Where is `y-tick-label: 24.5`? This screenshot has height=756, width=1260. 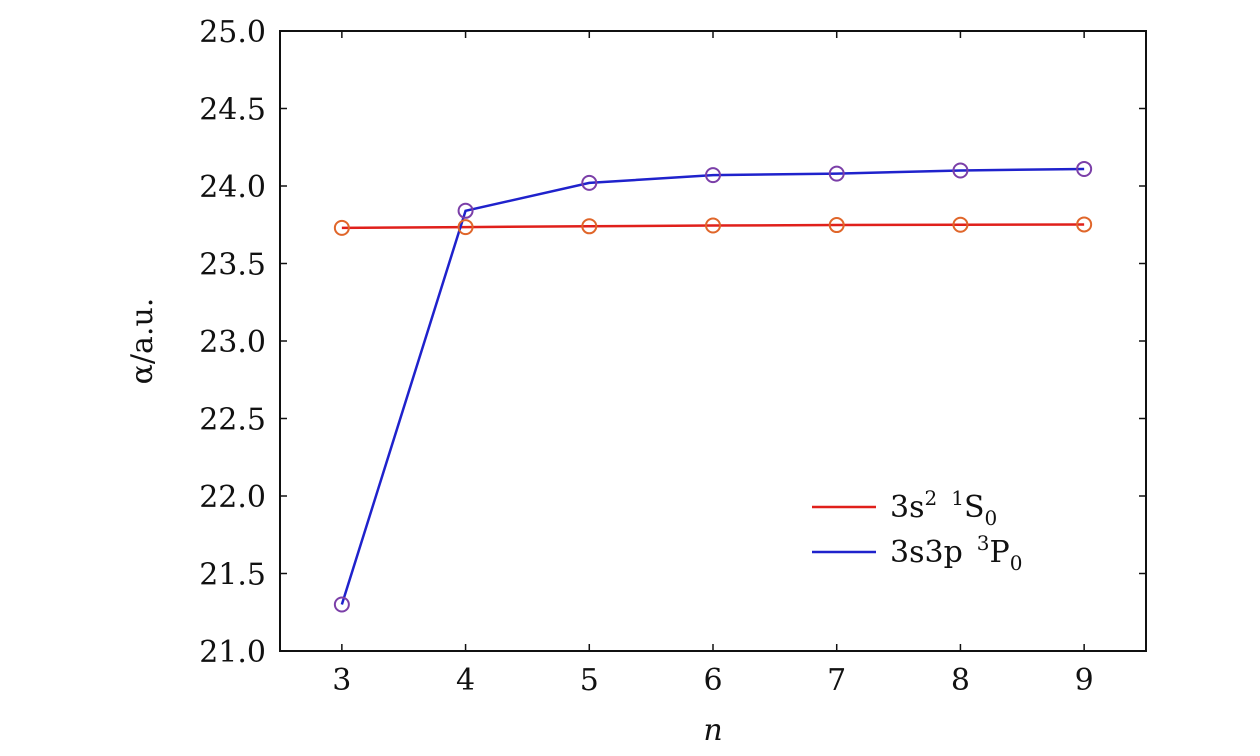 y-tick-label: 24.5 is located at coordinates (232, 110).